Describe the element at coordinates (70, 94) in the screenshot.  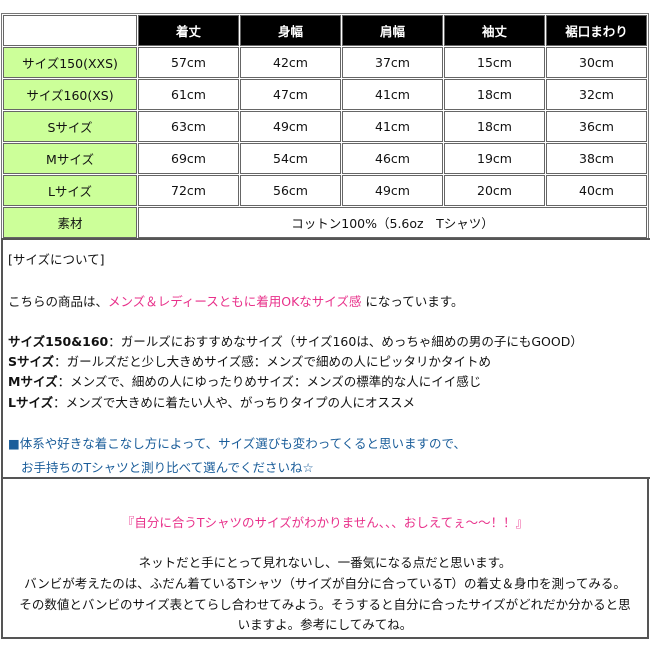
I see `size-label: サイズ160(XS)` at that location.